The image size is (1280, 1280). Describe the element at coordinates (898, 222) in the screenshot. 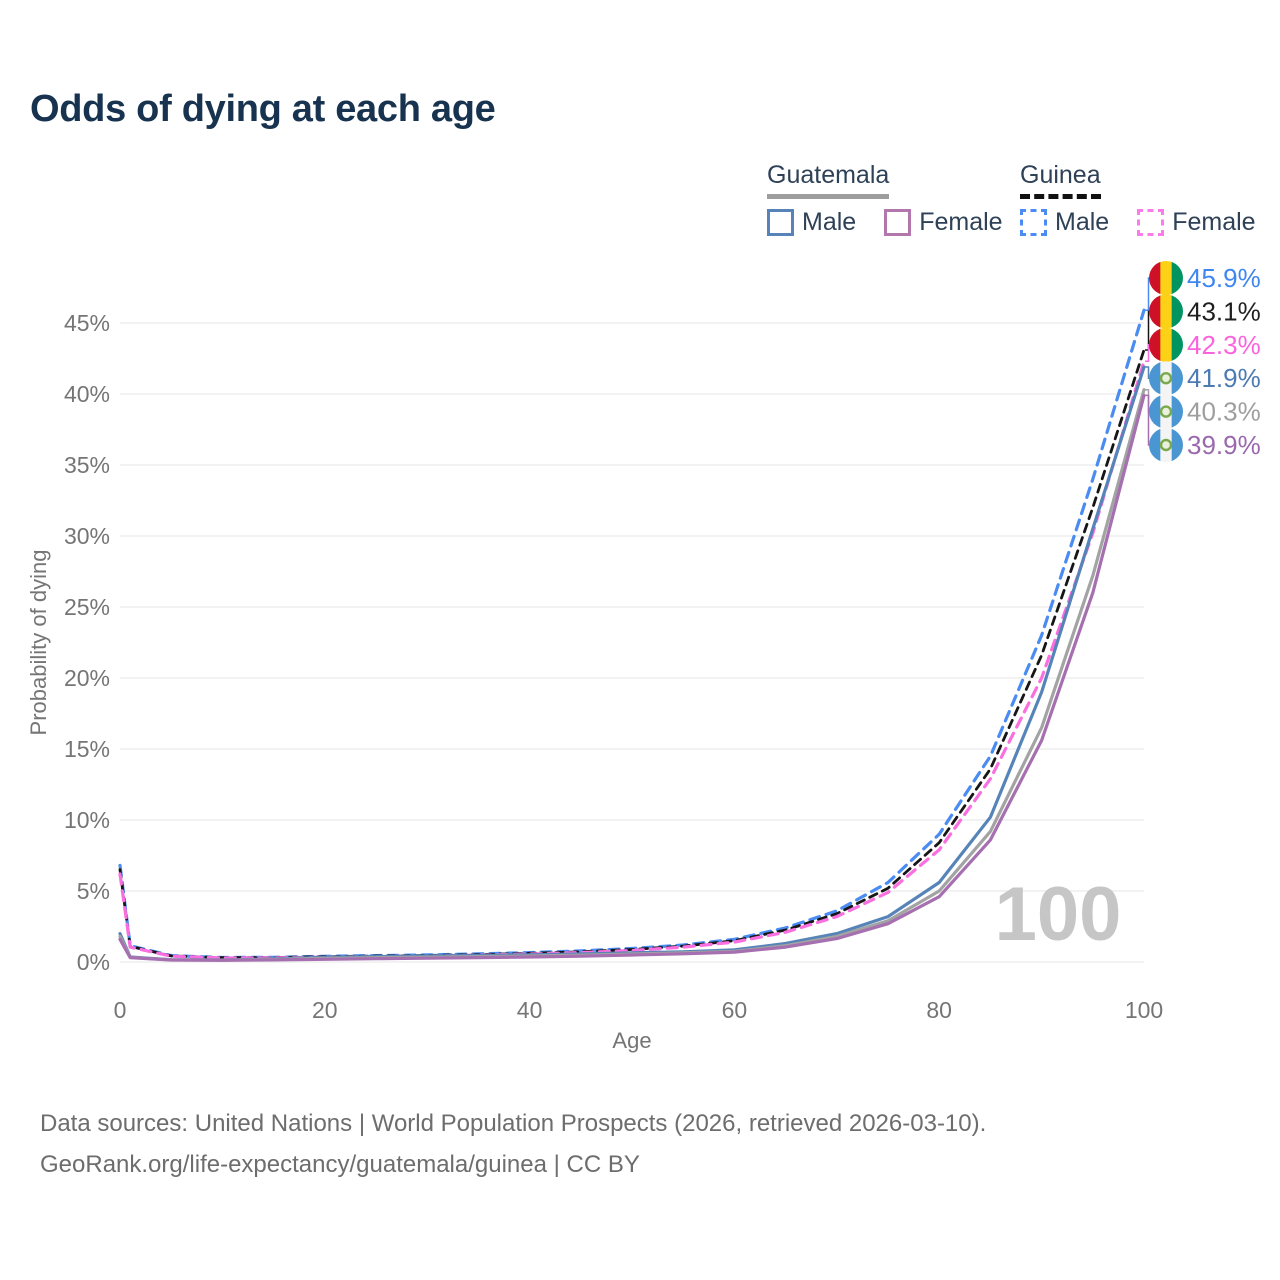

I see `legend-swatch-icon-guatemala-female` at that location.